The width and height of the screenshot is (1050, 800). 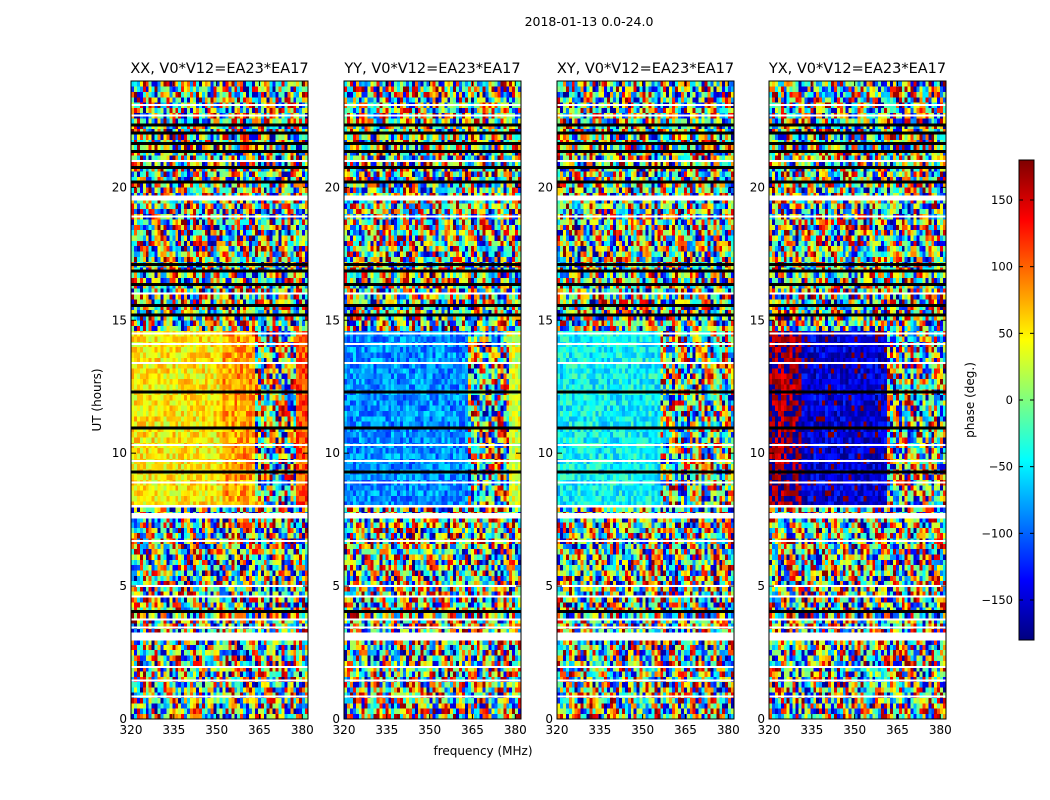 I want to click on colorbar: 150 100 50 0 −50 −100 −150 phase (deg.), so click(x=998, y=400).